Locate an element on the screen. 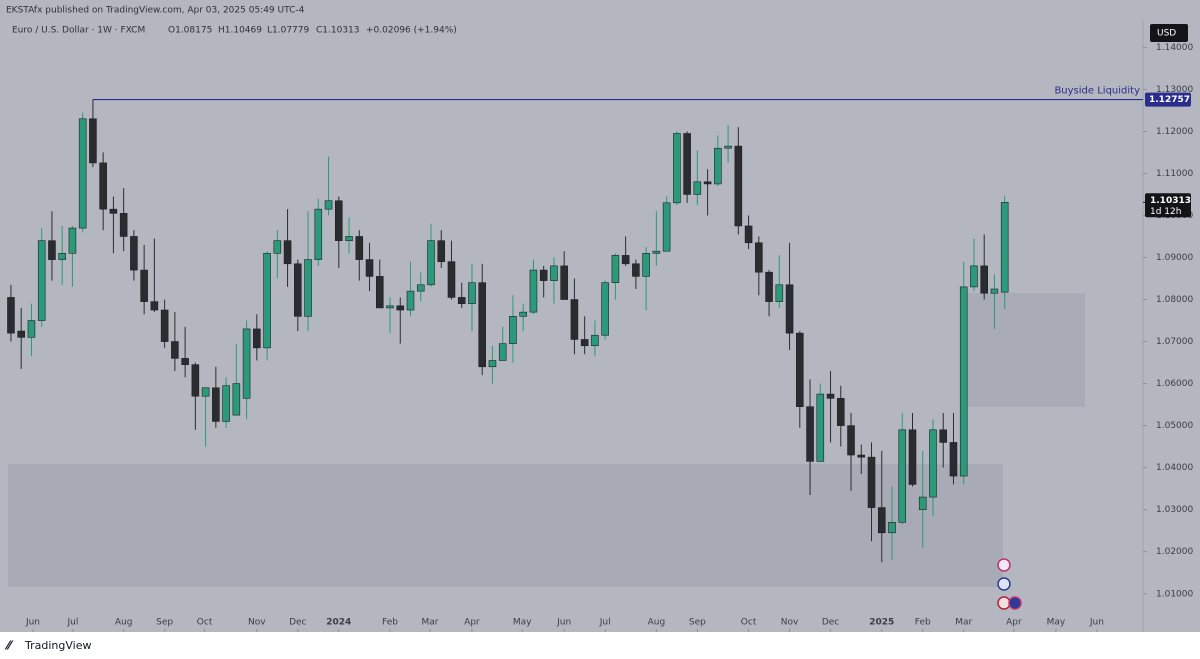 This screenshot has width=1200, height=659. legend-open: O1.08175 is located at coordinates (190, 31).